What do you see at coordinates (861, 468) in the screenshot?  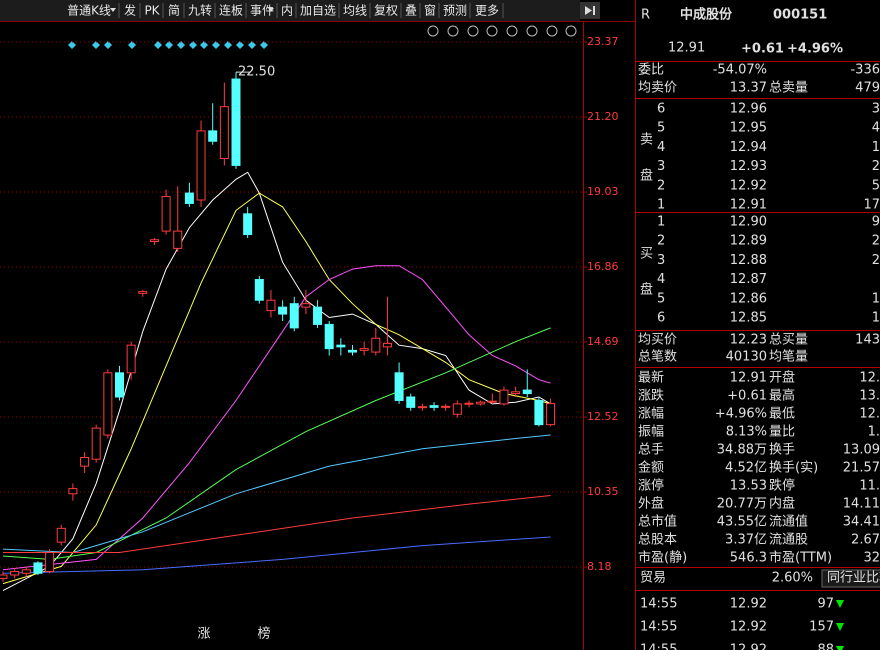 I see `panel-text: 21.57` at bounding box center [861, 468].